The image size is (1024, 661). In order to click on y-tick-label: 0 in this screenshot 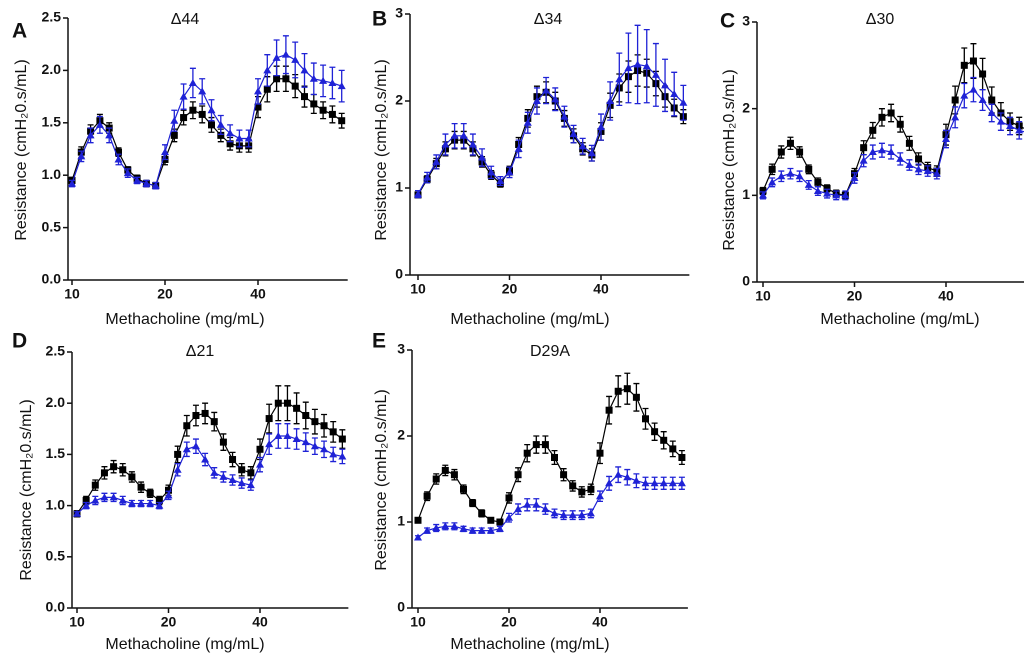, I will do `click(399, 274)`.